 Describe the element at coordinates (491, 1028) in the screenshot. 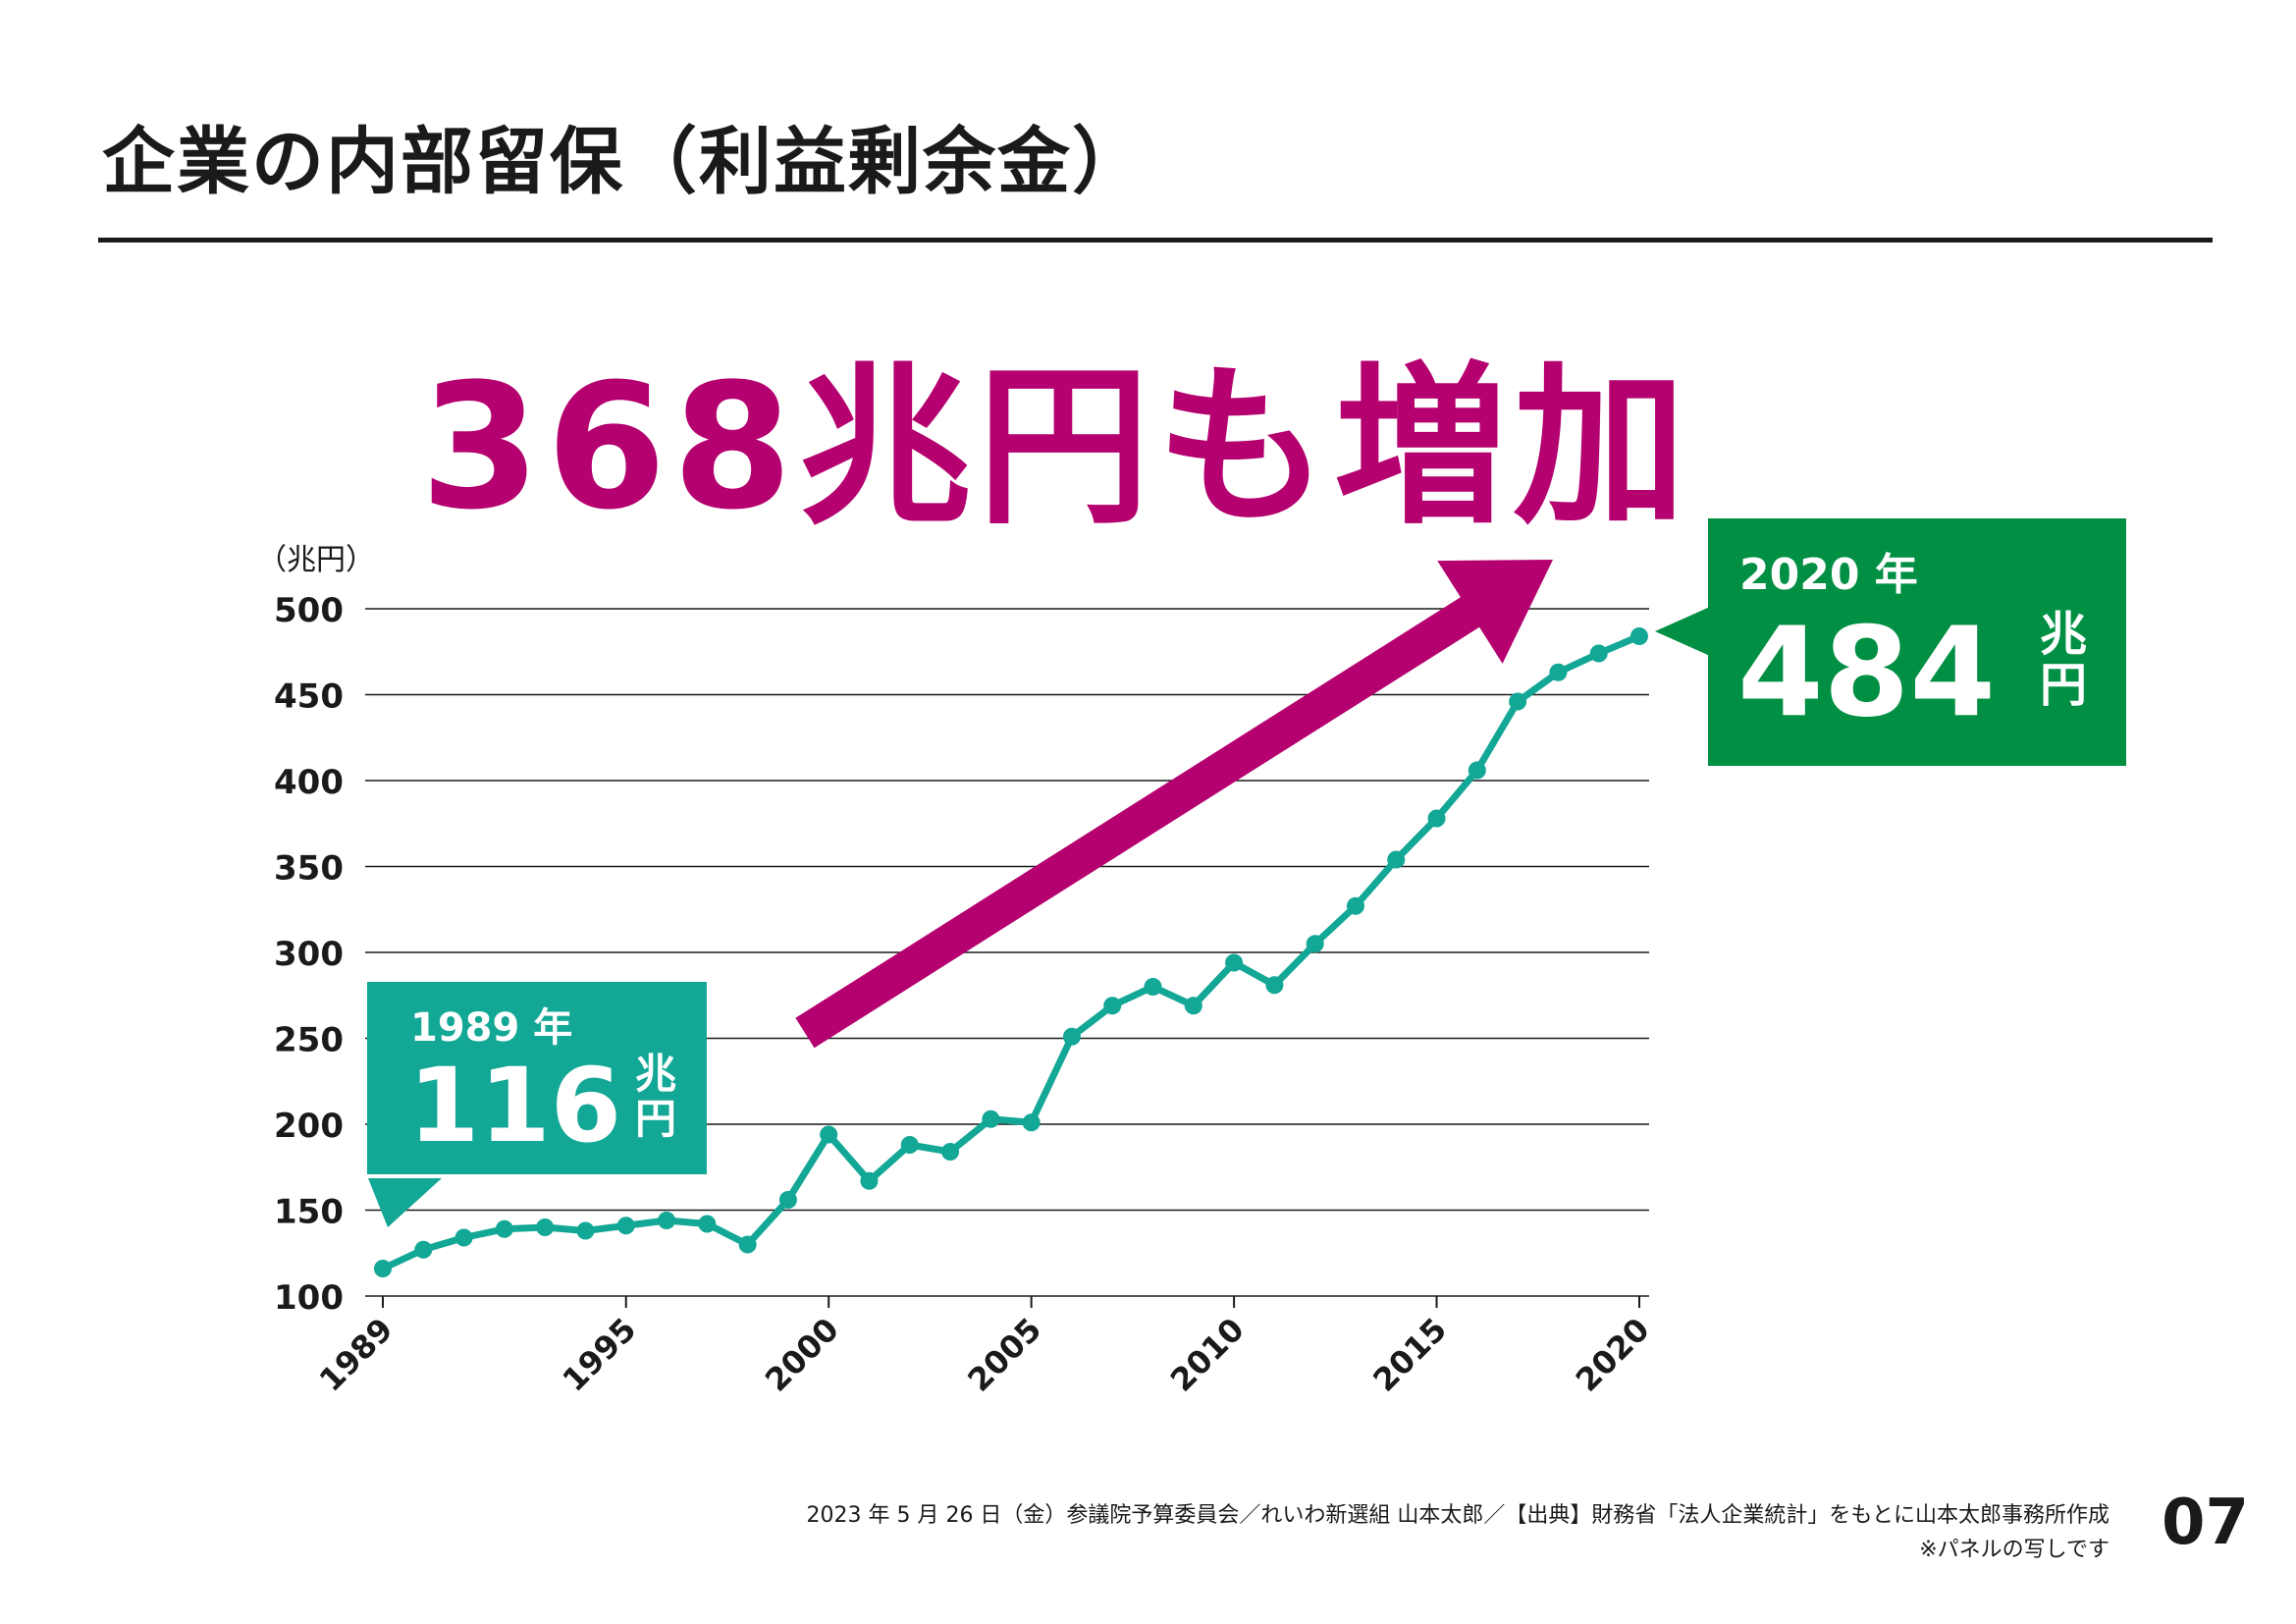

I see `callout-1989-year: 1989 年` at that location.